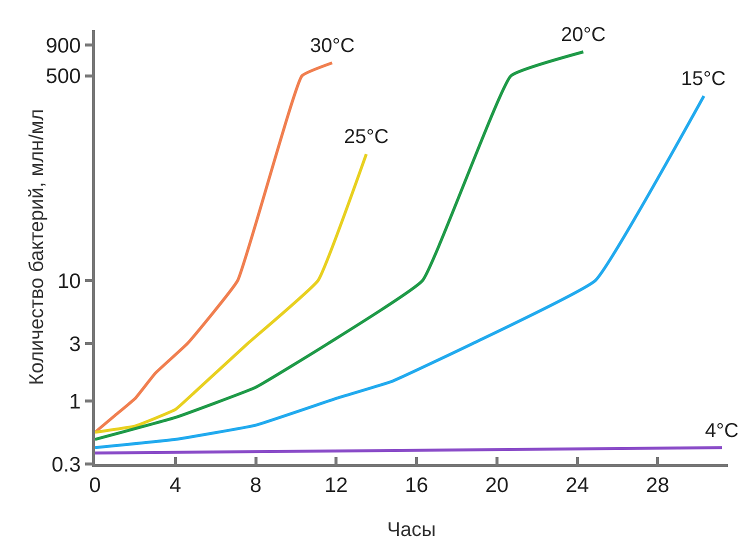  What do you see at coordinates (411, 530) in the screenshot?
I see `x-axis-title: Часы` at bounding box center [411, 530].